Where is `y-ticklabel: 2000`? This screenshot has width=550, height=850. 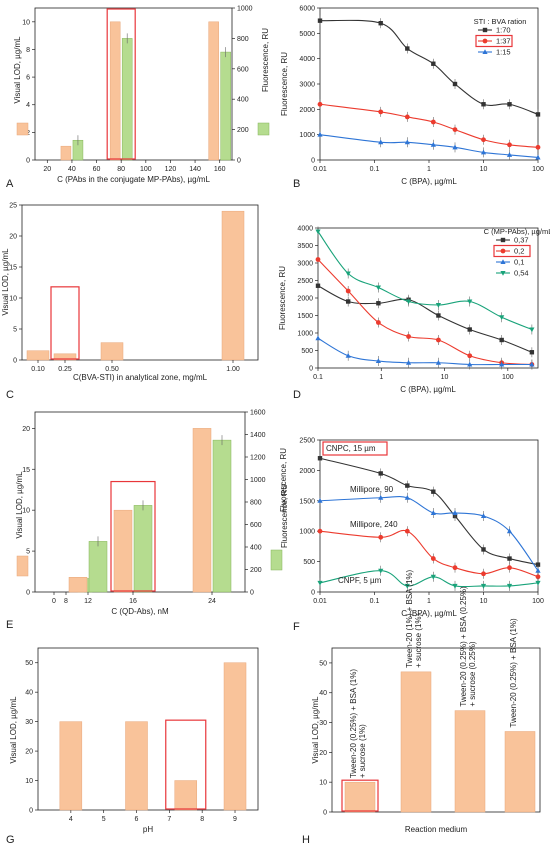
y-ticklabel: 2000 is located at coordinates (307, 471).